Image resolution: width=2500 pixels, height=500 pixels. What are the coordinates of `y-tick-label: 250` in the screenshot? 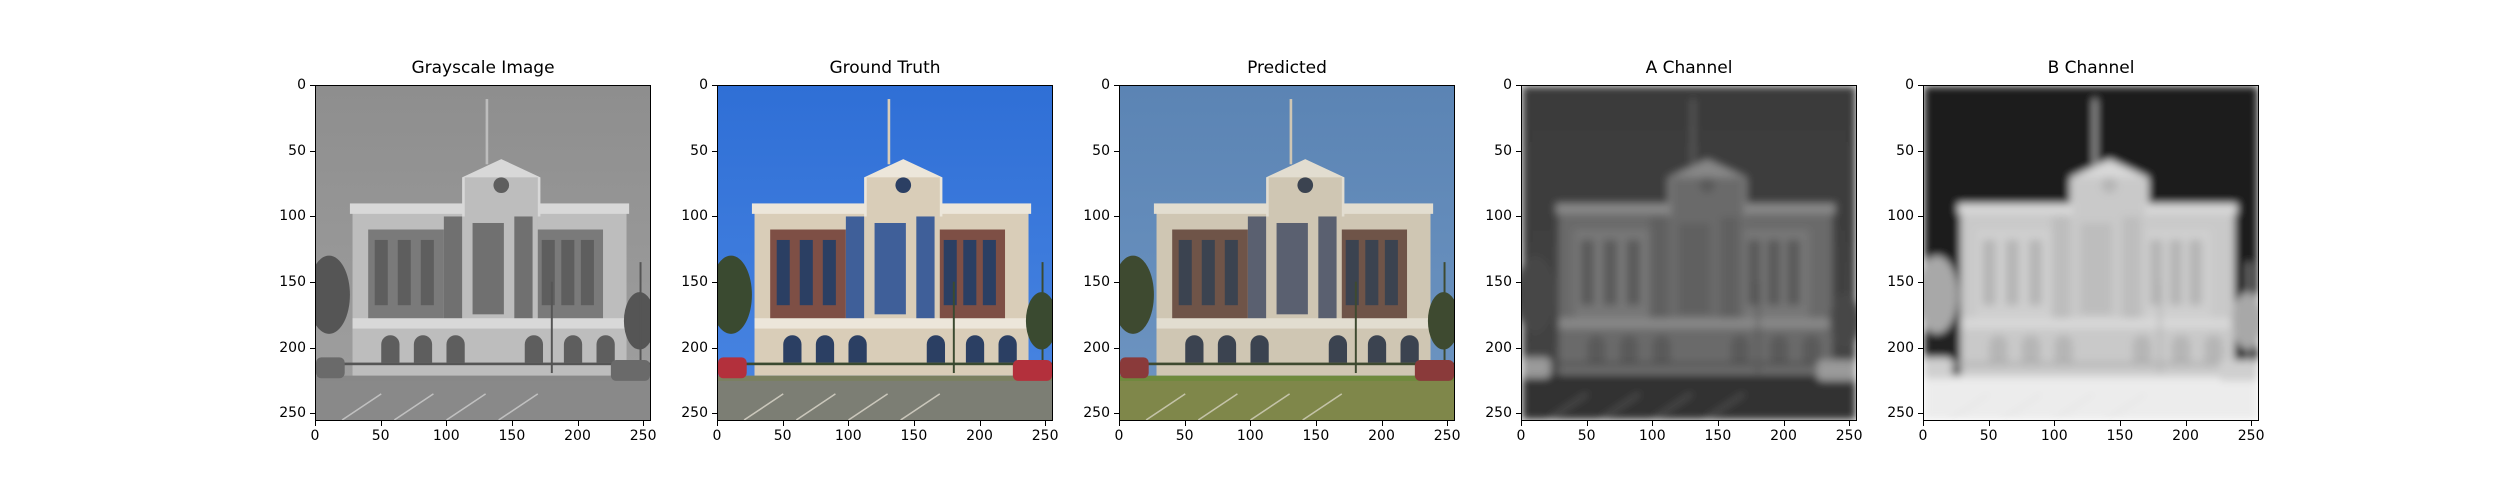 It's located at (292, 413).